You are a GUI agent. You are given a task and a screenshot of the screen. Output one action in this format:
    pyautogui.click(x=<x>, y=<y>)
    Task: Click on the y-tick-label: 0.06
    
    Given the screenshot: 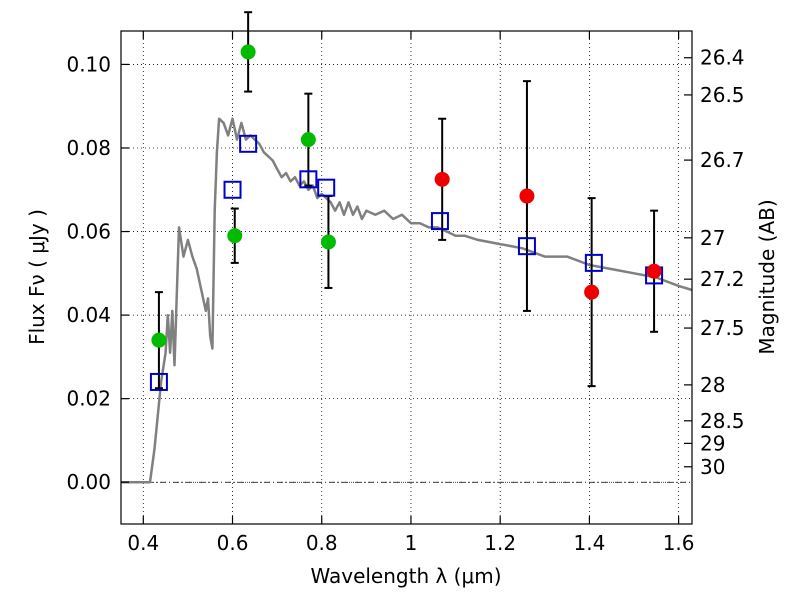 What is the action you would take?
    pyautogui.click(x=88, y=232)
    